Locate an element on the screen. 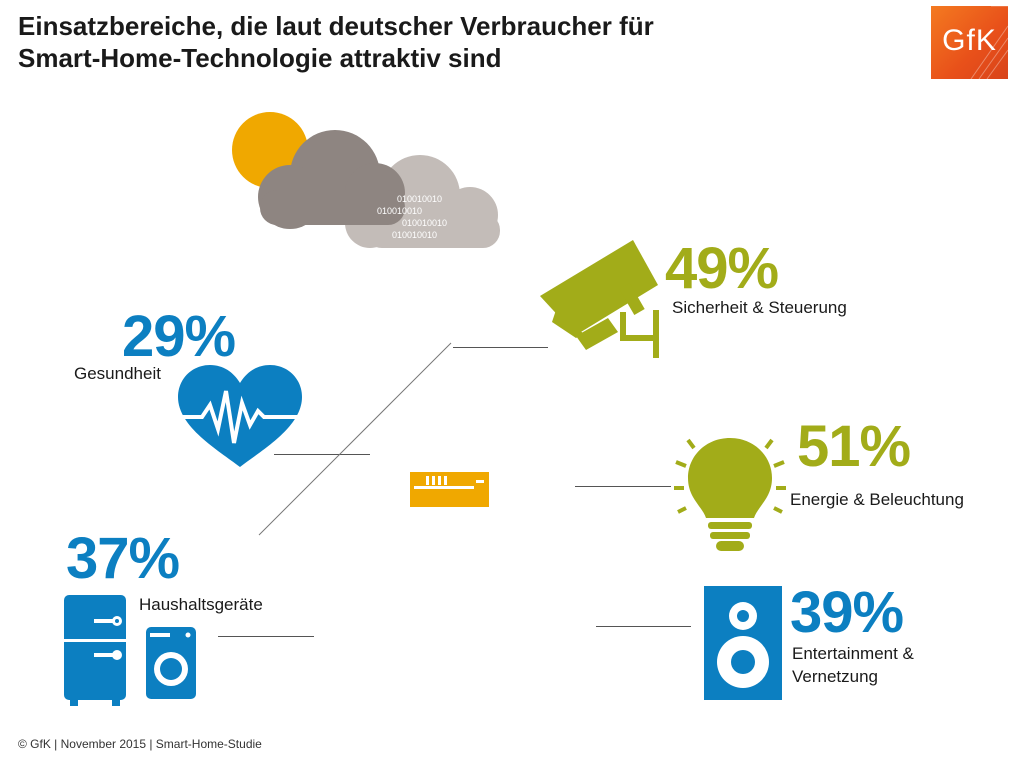 The width and height of the screenshot is (1024, 760). label-haushalt: Haushaltsgeräte is located at coordinates (201, 604).